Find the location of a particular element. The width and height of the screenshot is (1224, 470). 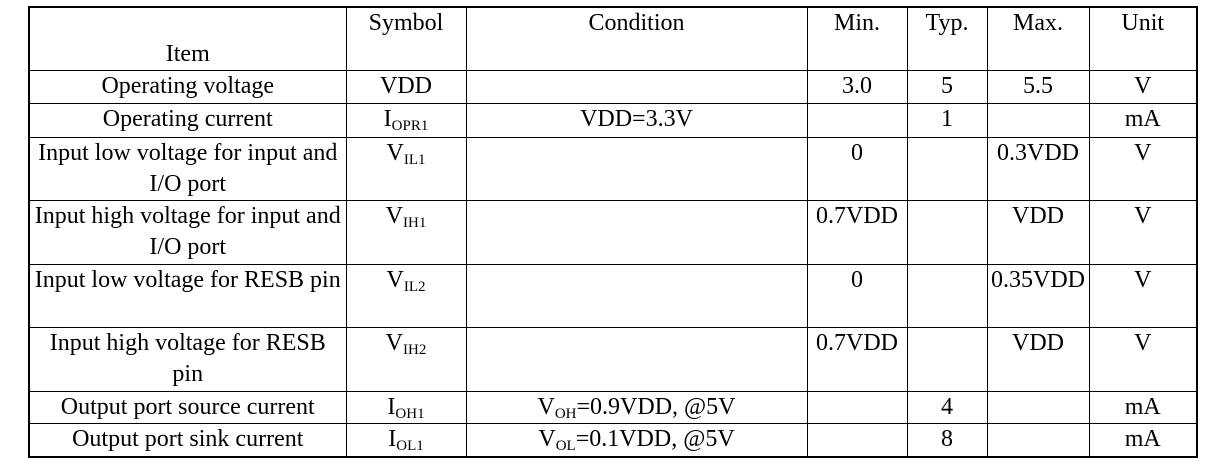

symbol-cell: IOL1 is located at coordinates (406, 440).